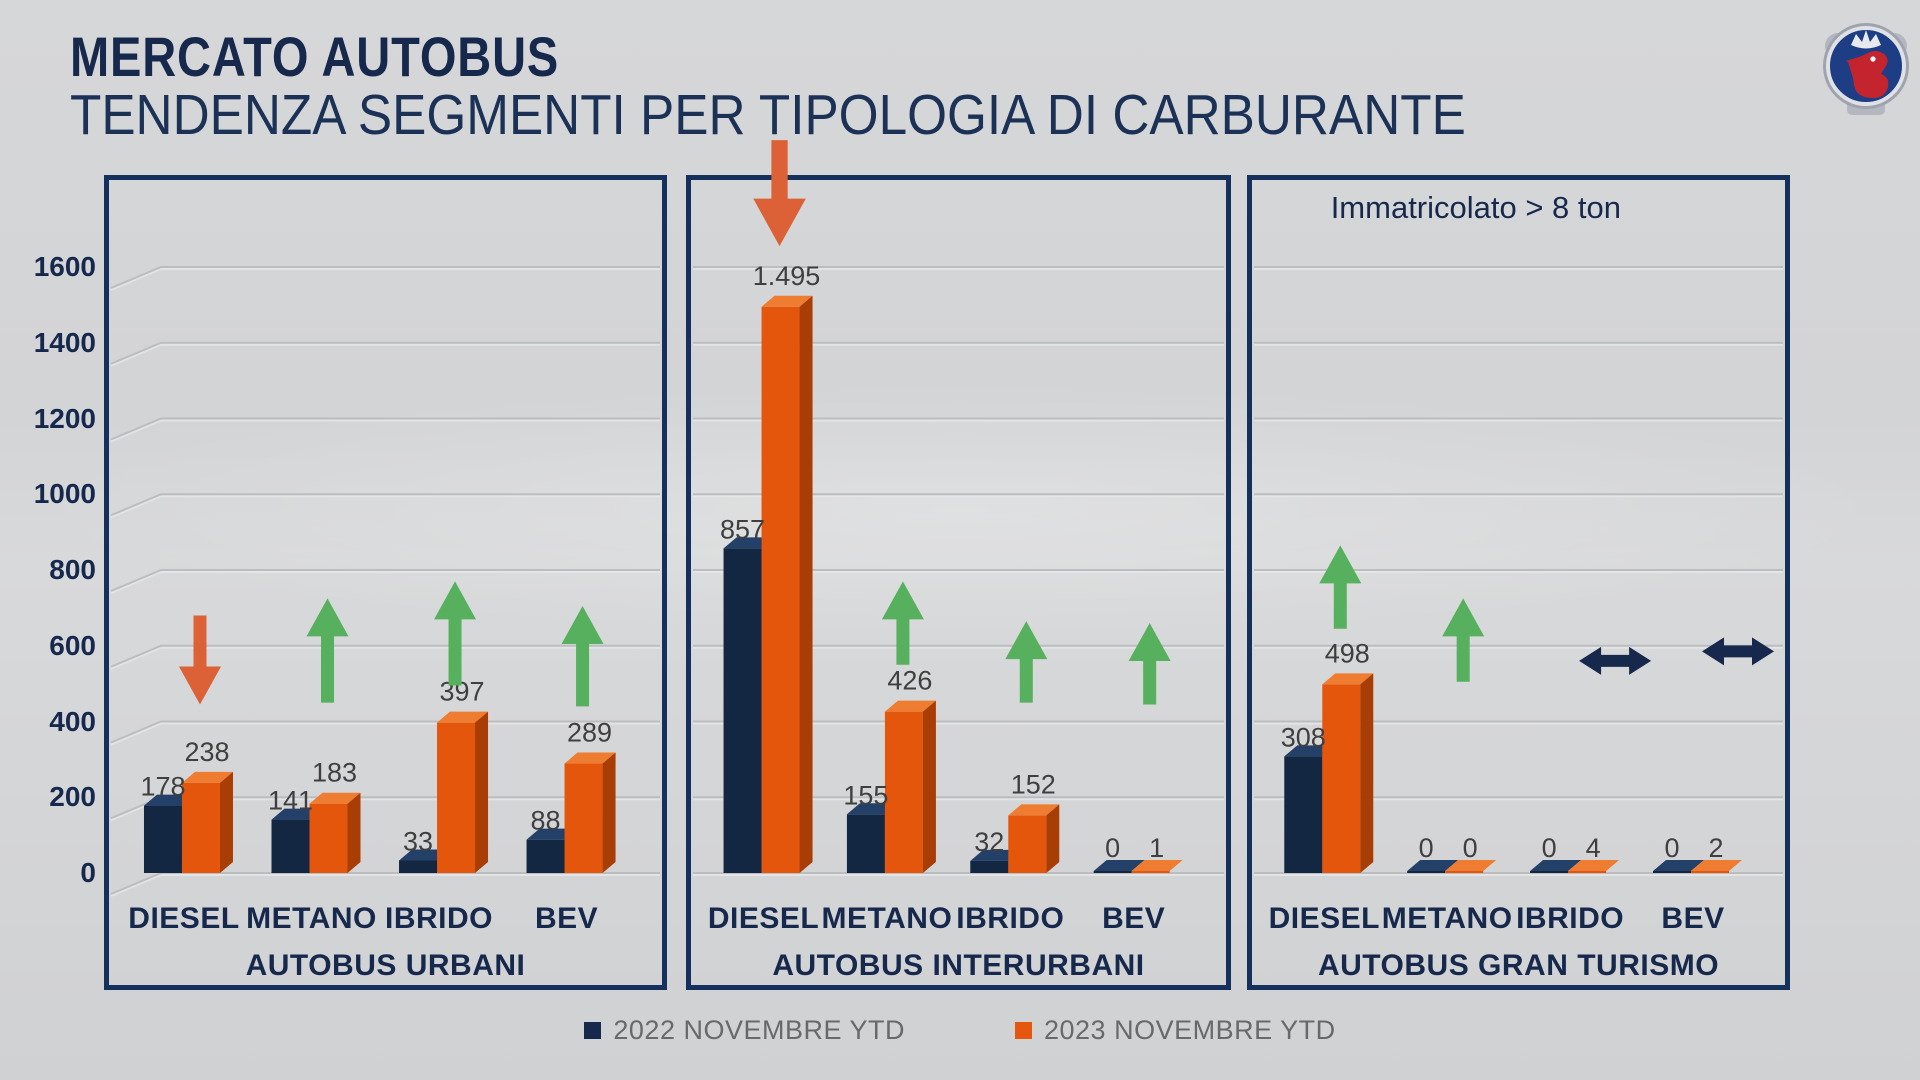  What do you see at coordinates (742, 529) in the screenshot?
I see `bar-value-label-2022: 857` at bounding box center [742, 529].